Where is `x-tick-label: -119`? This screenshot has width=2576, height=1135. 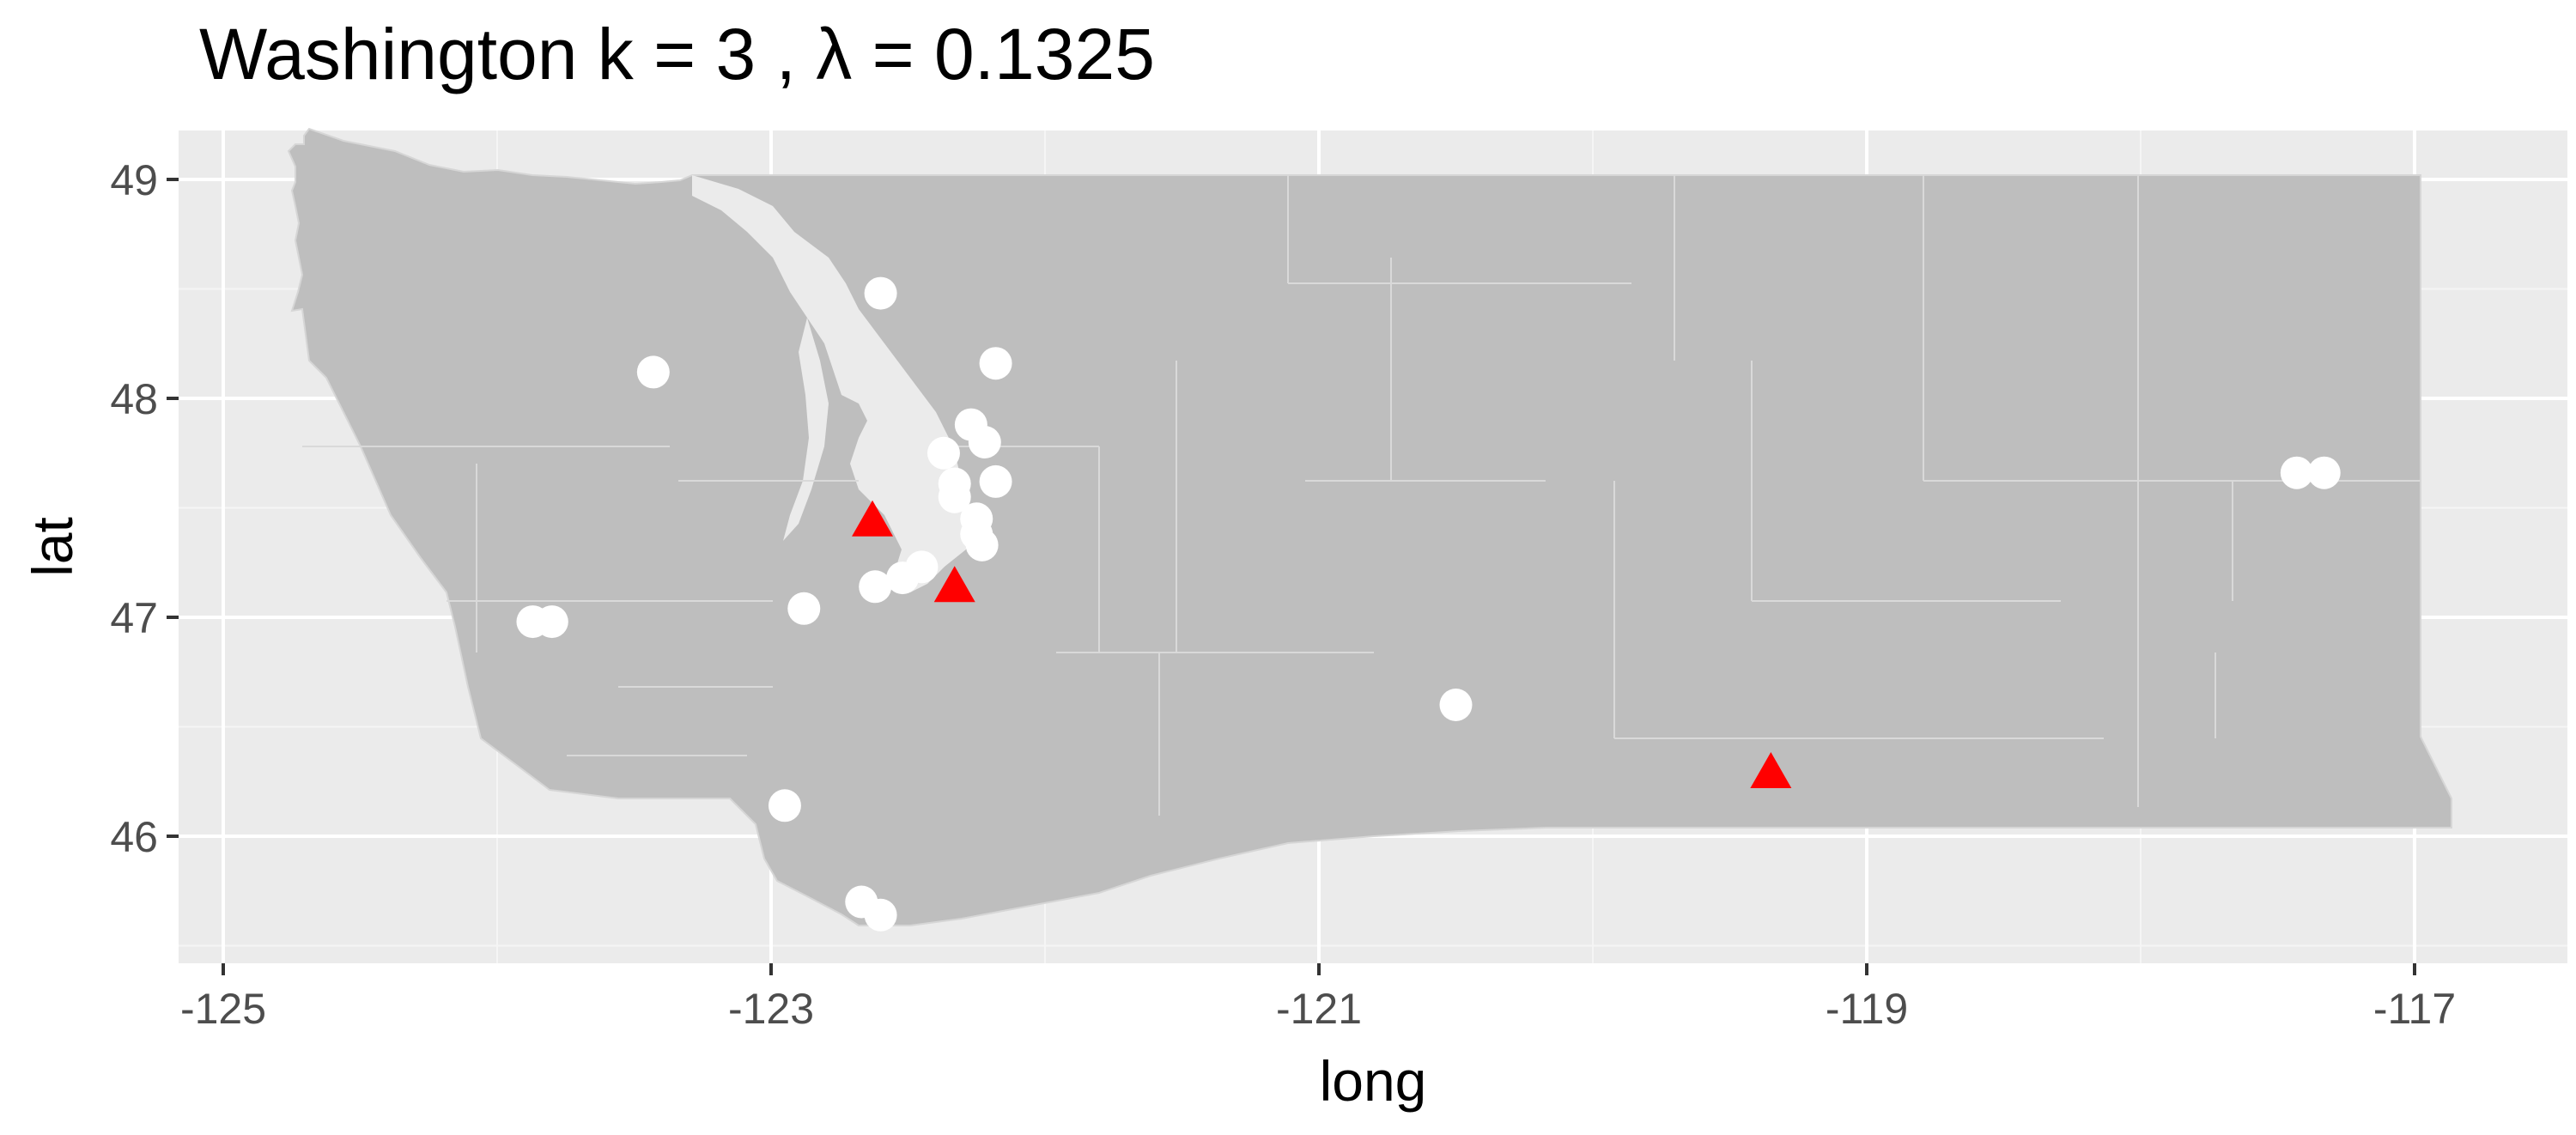 x-tick-label: -119 is located at coordinates (1867, 1009).